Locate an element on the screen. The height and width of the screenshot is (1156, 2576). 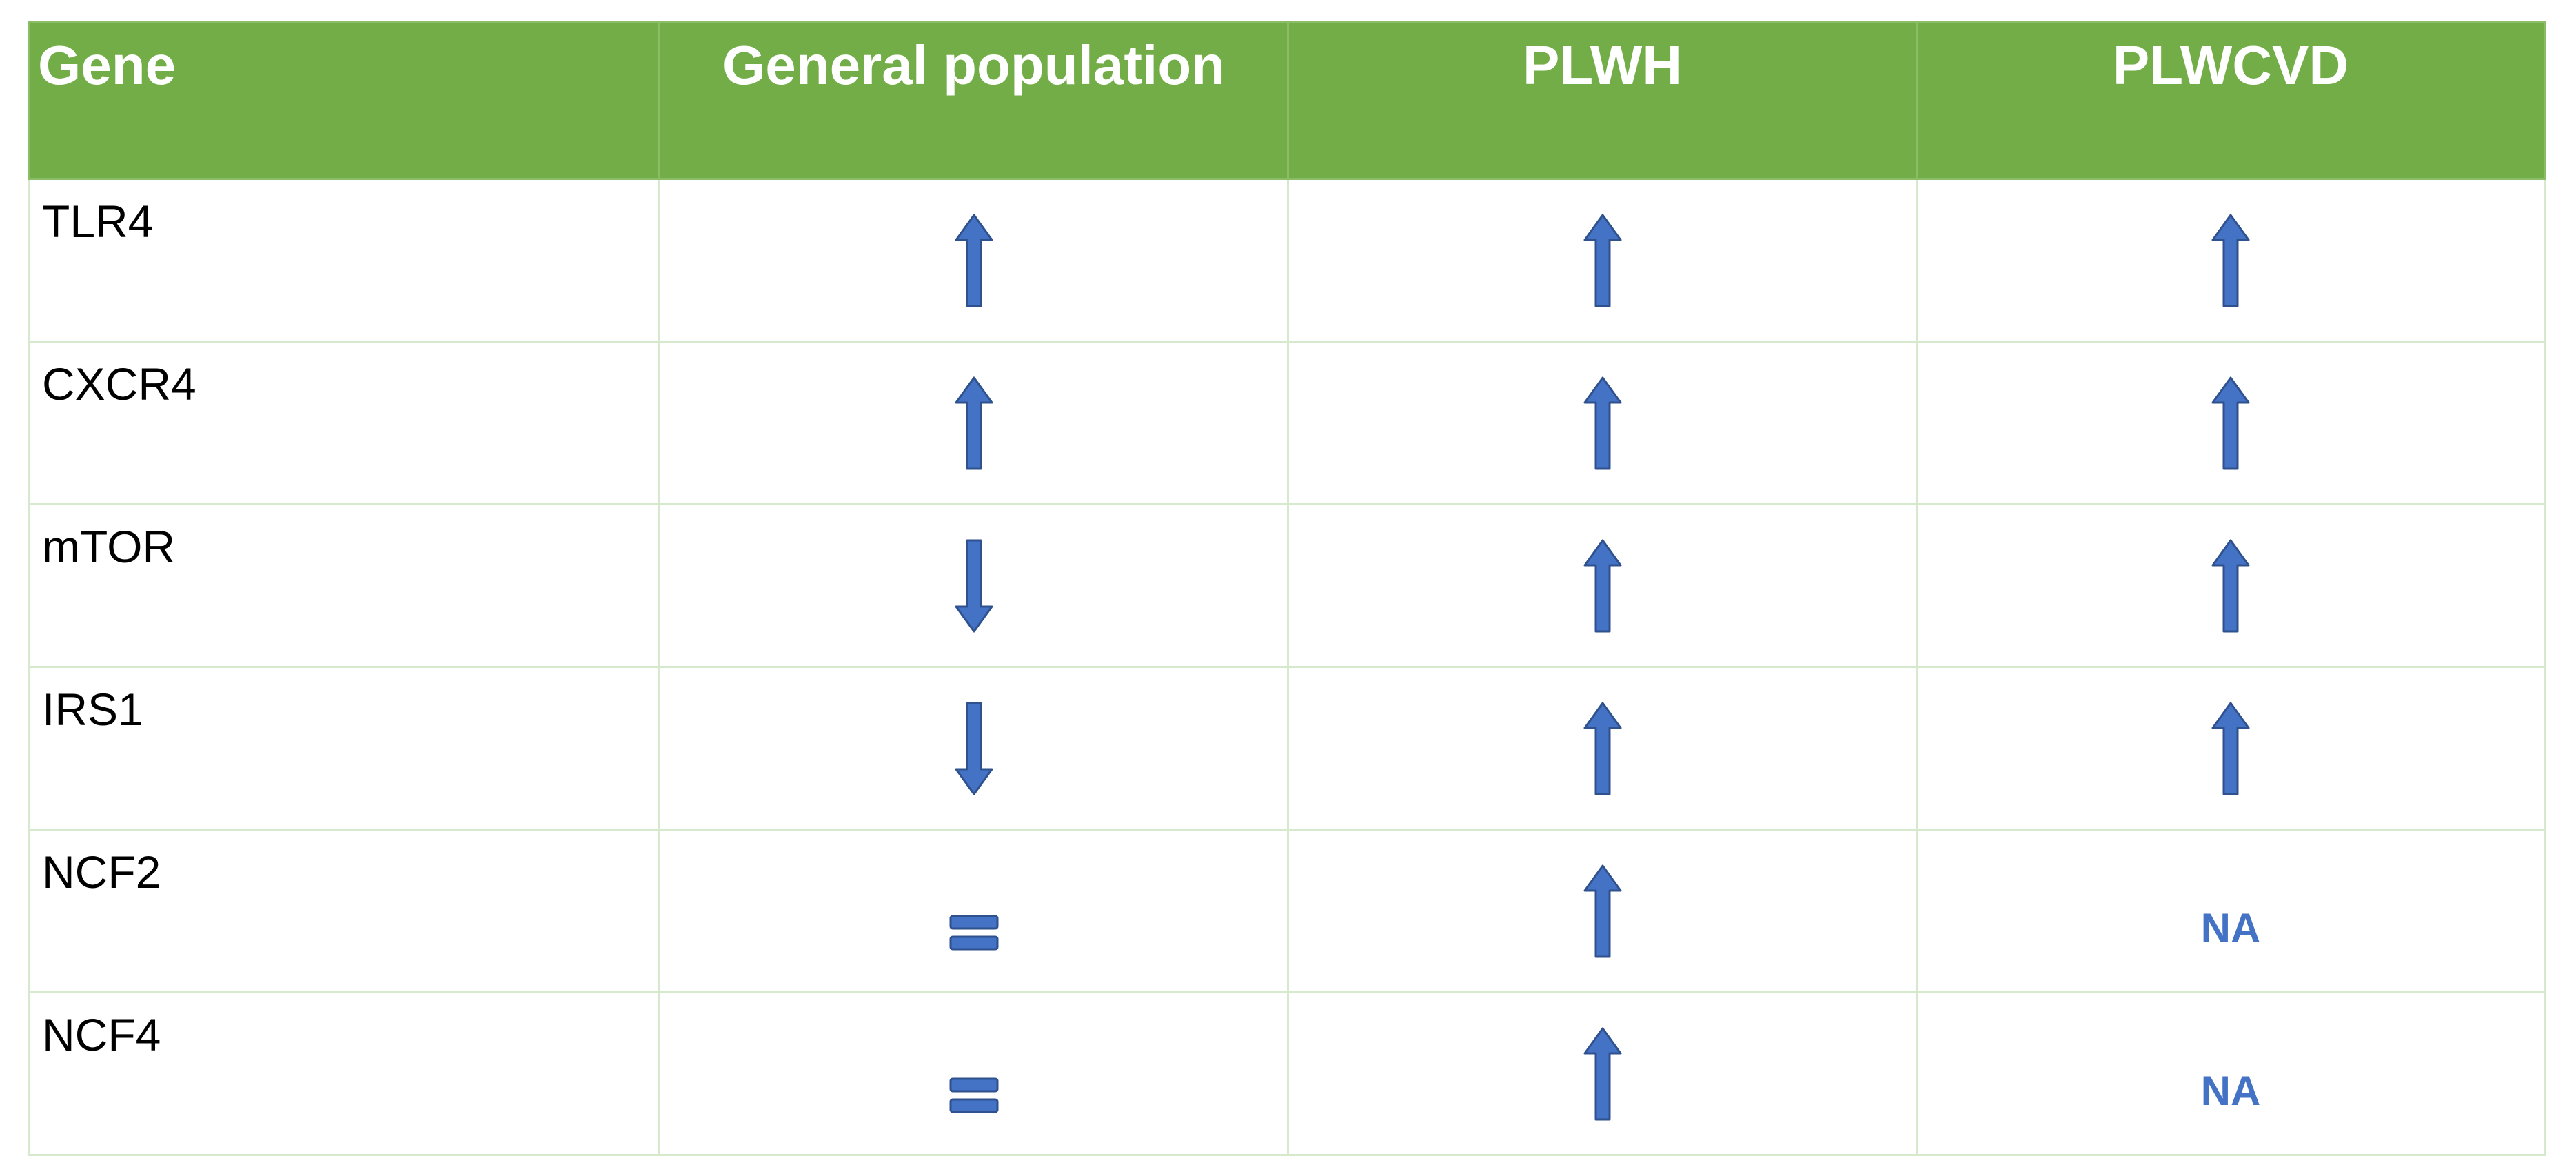
gene-name: NCF4 is located at coordinates (344, 1073).